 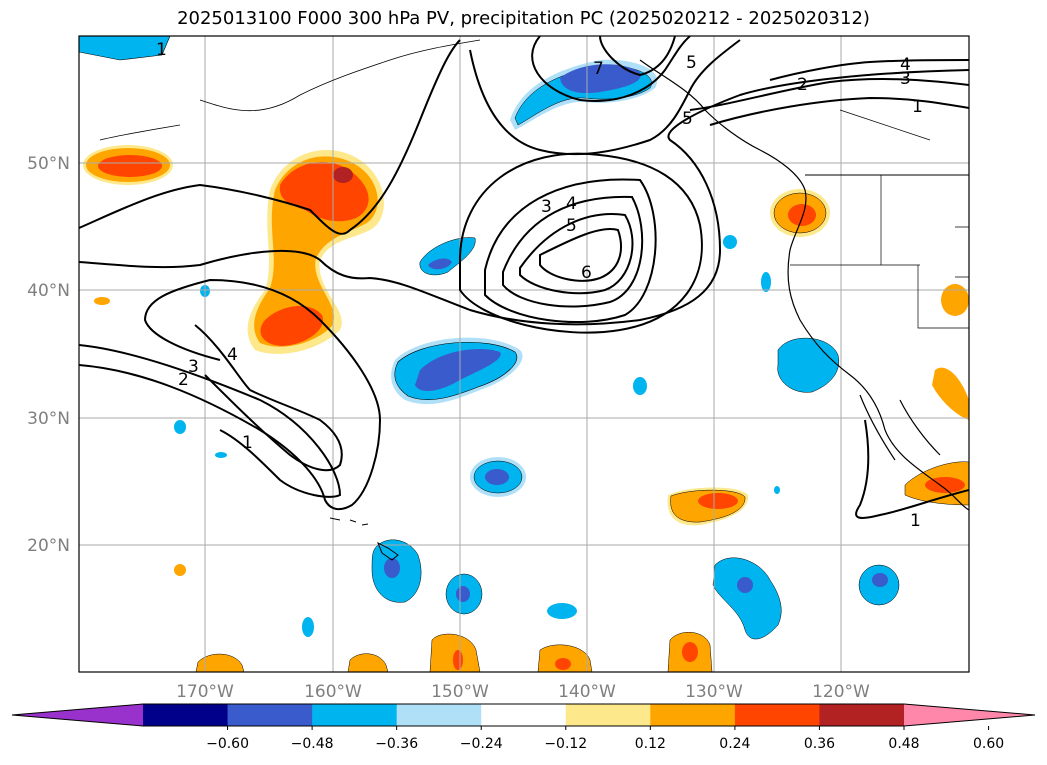 I want to click on colorbar-tick-label: 0.12, so click(x=650, y=744).